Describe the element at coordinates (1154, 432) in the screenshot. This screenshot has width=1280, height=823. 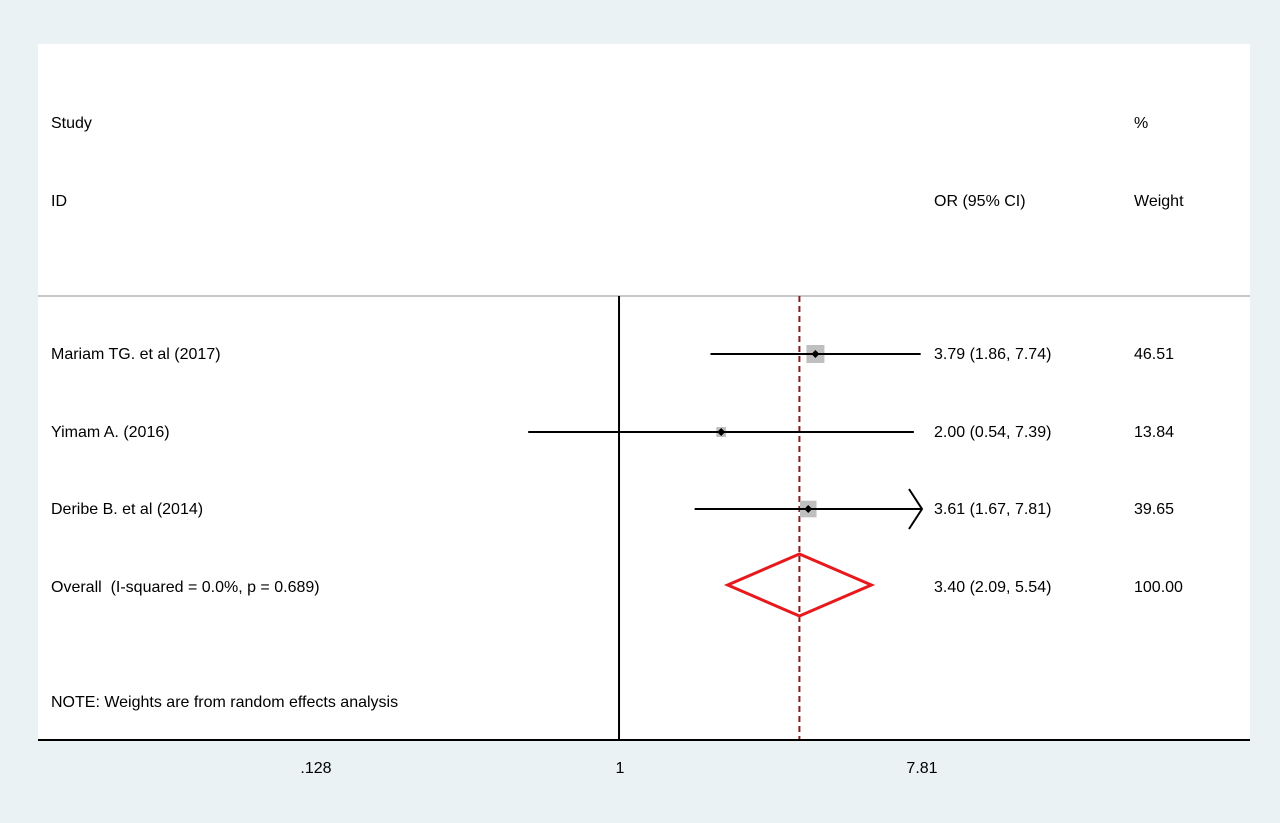
I see `weight-text-yimam: 13.84` at that location.